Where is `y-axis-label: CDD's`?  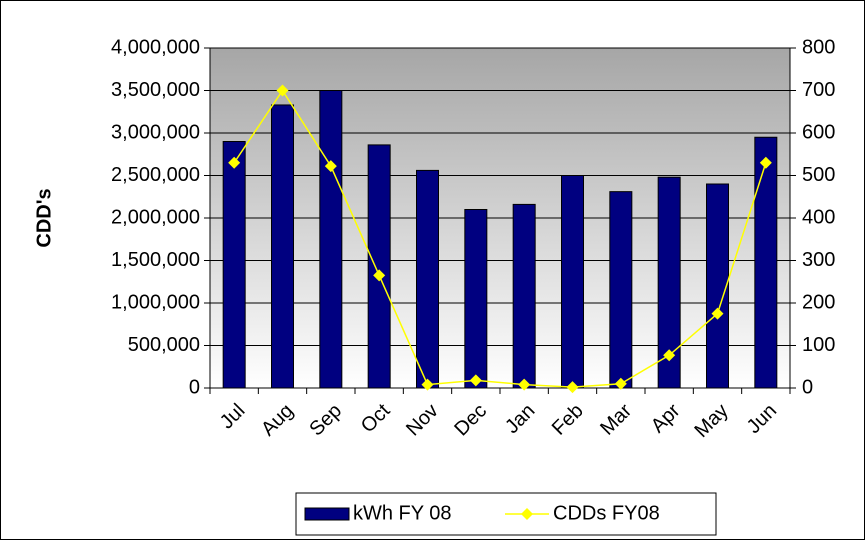
y-axis-label: CDD's is located at coordinates (44, 217).